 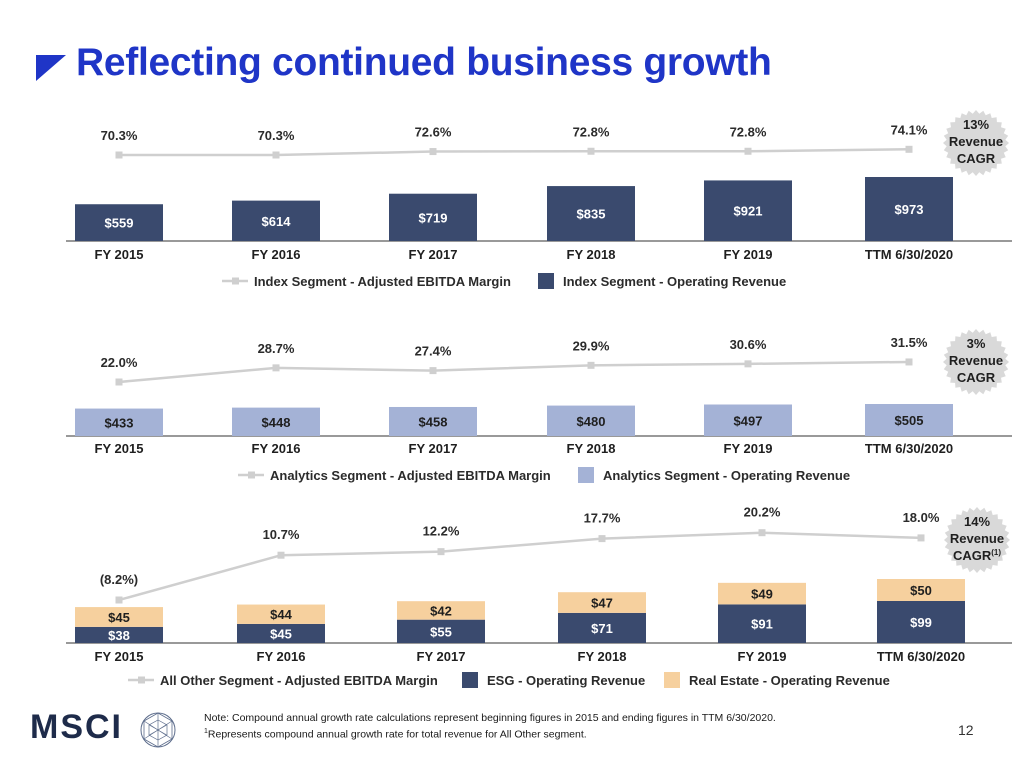 What do you see at coordinates (966, 730) in the screenshot?
I see `page-number: 12` at bounding box center [966, 730].